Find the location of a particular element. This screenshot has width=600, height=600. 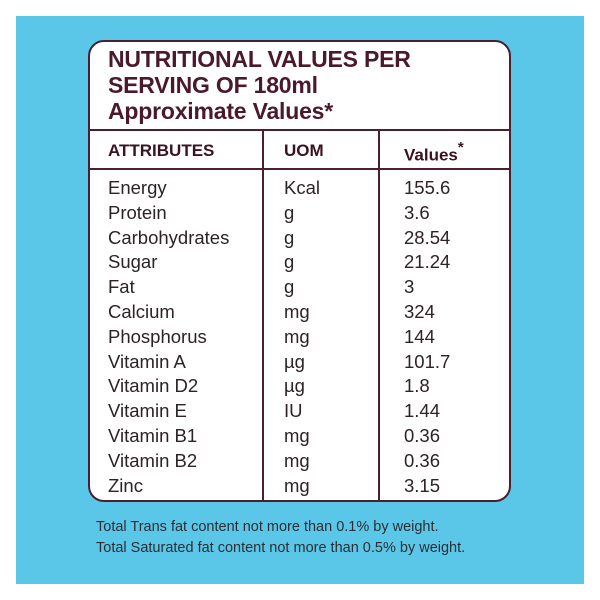

table-row: Zinc mg 3.15 is located at coordinates (299, 486).